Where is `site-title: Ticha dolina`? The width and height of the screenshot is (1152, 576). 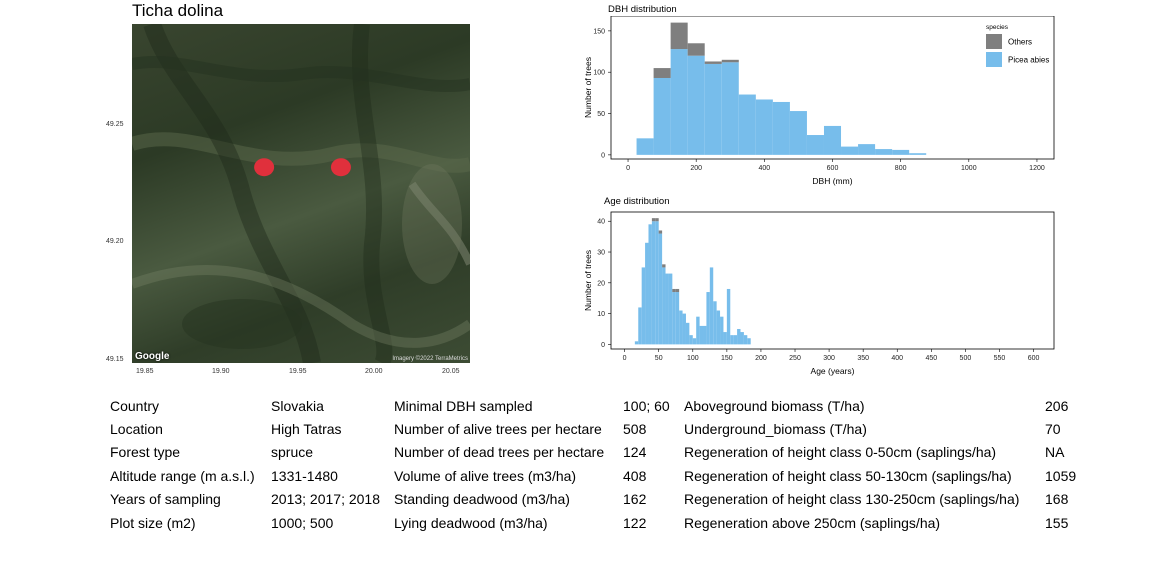
site-title: Ticha dolina is located at coordinates (178, 10).